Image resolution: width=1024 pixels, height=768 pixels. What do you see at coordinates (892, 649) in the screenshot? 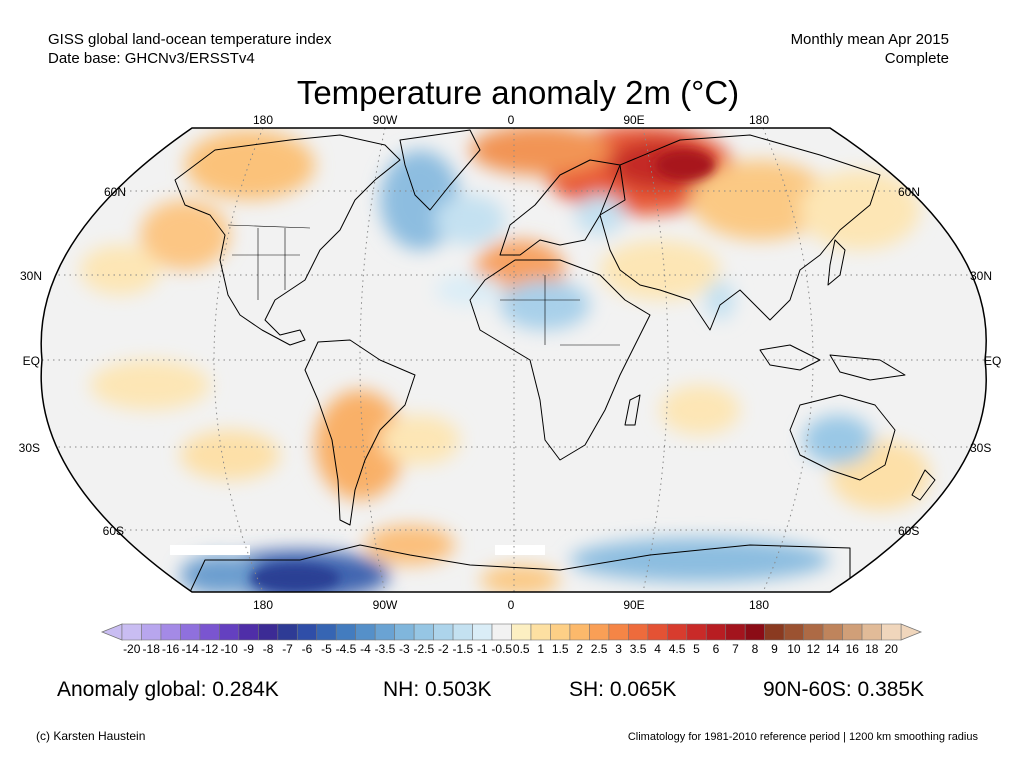
I see `colorbar-label: 20` at bounding box center [892, 649].